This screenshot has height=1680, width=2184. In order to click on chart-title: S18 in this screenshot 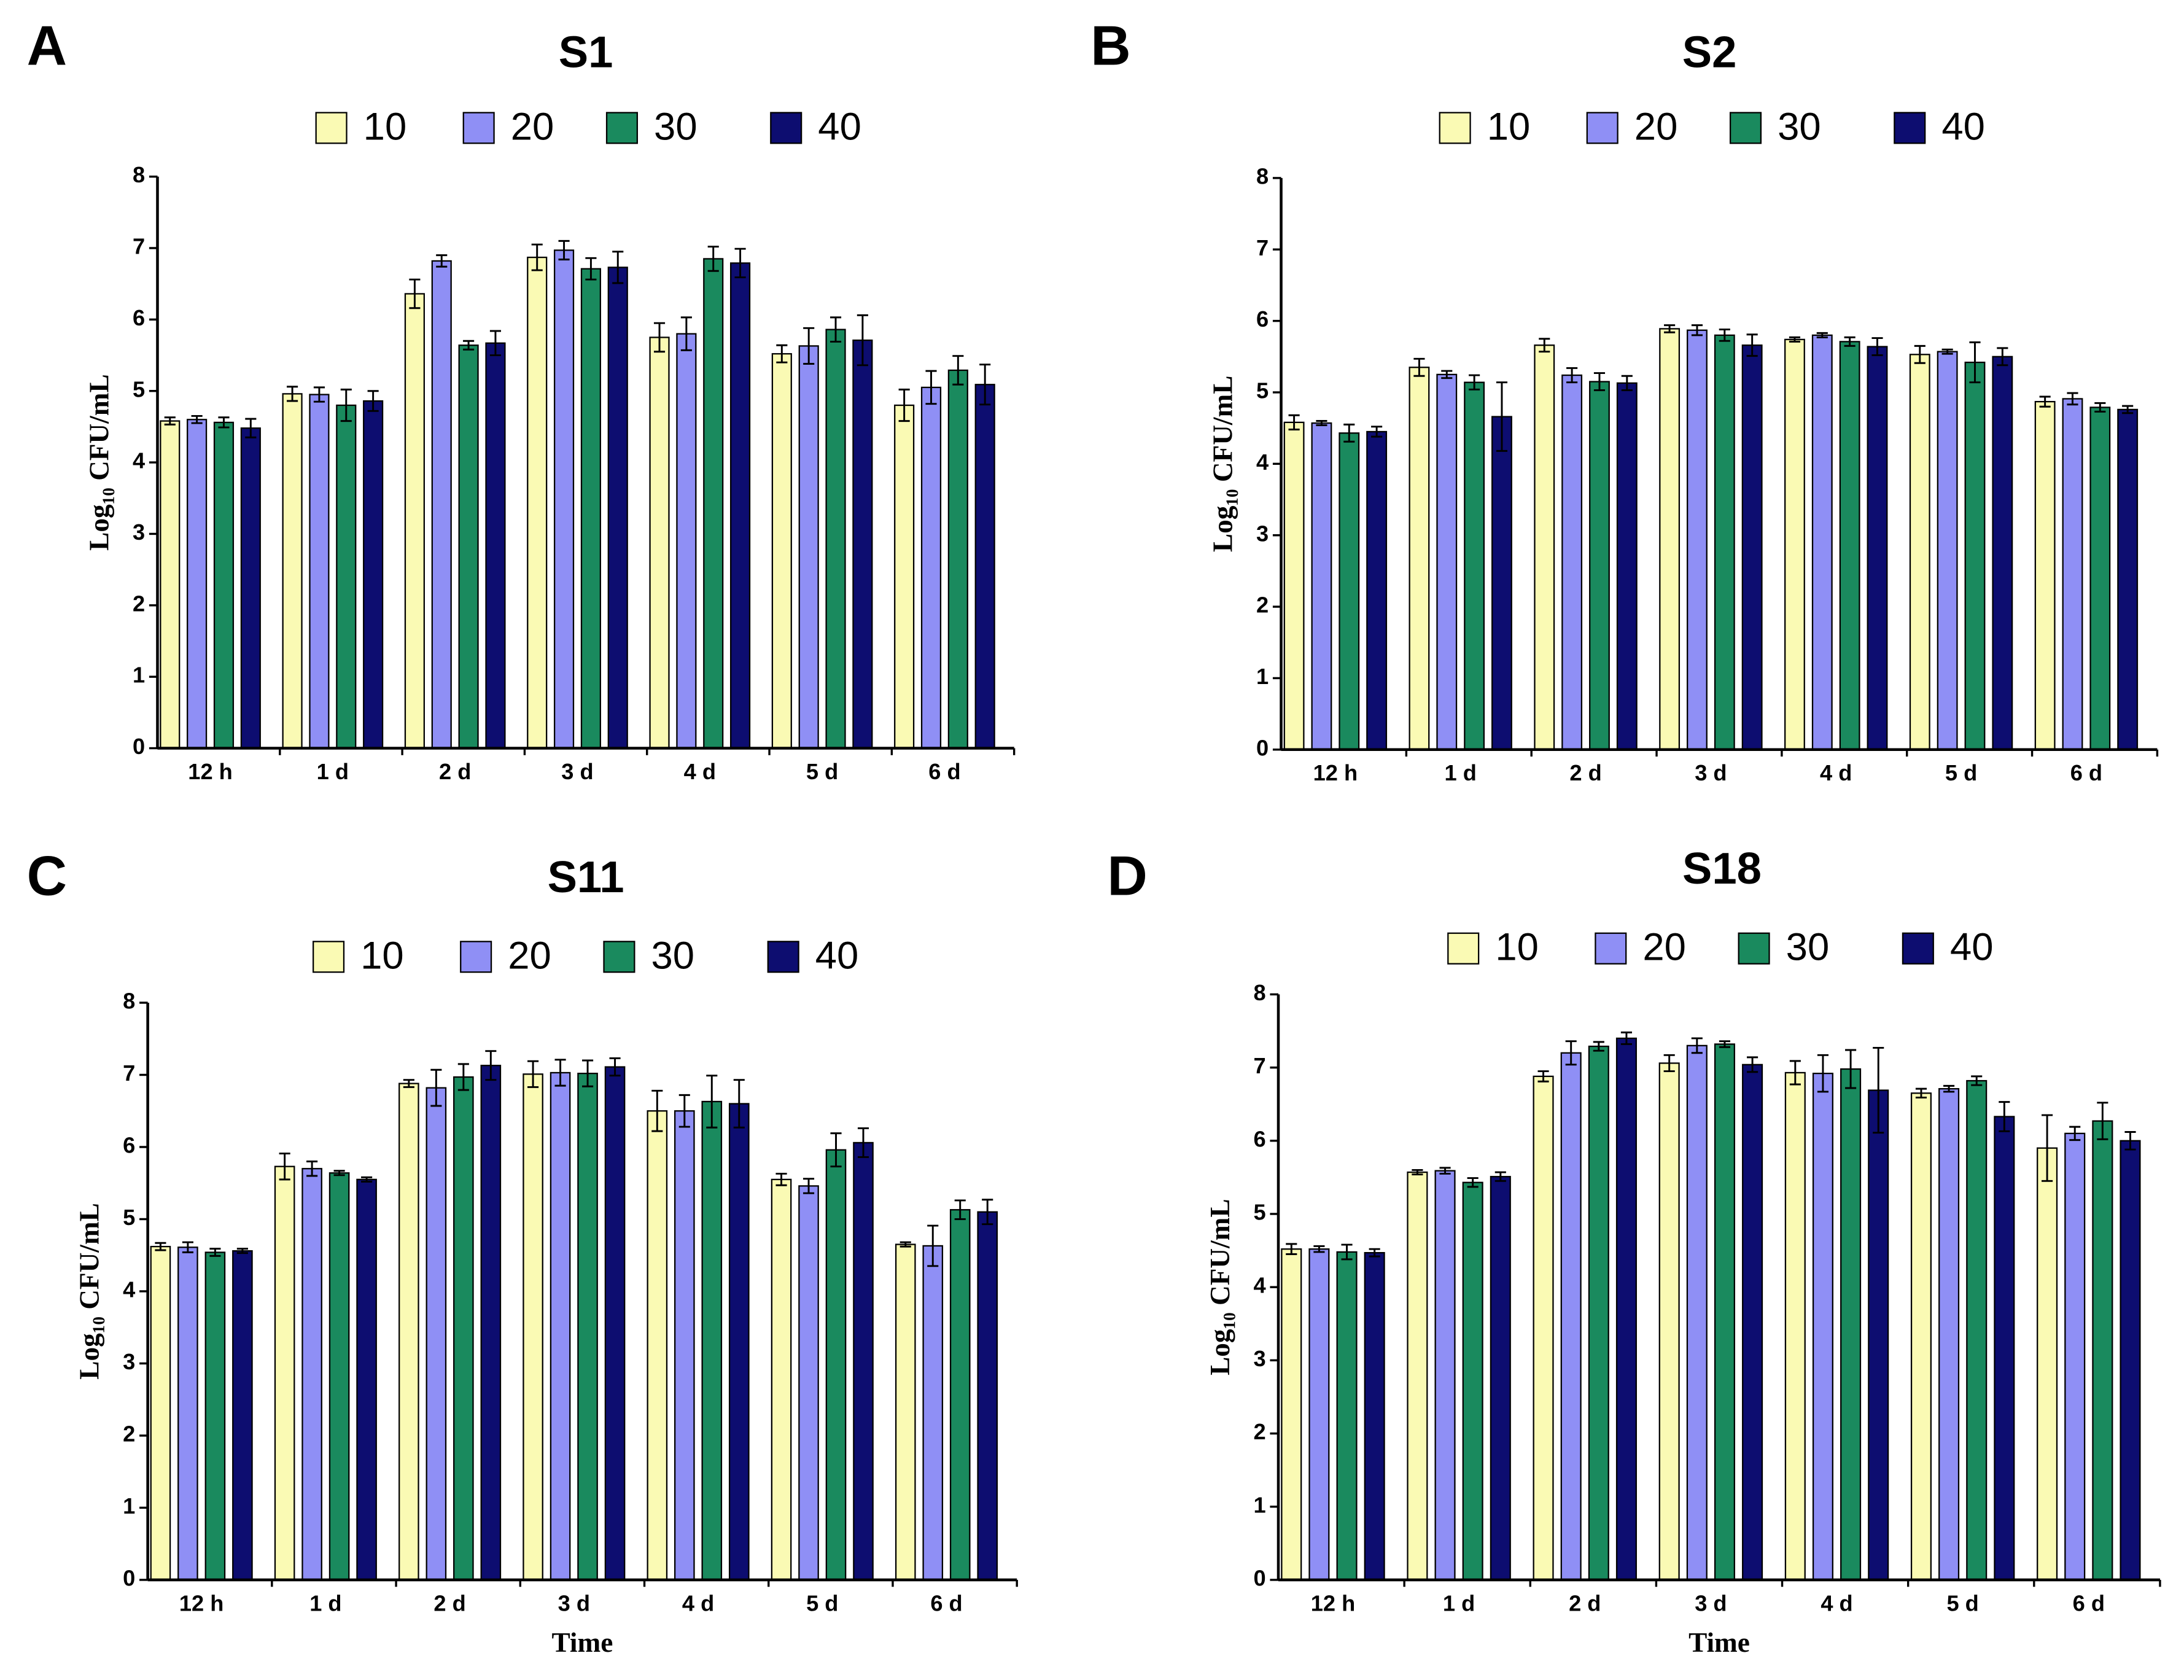, I will do `click(1722, 868)`.